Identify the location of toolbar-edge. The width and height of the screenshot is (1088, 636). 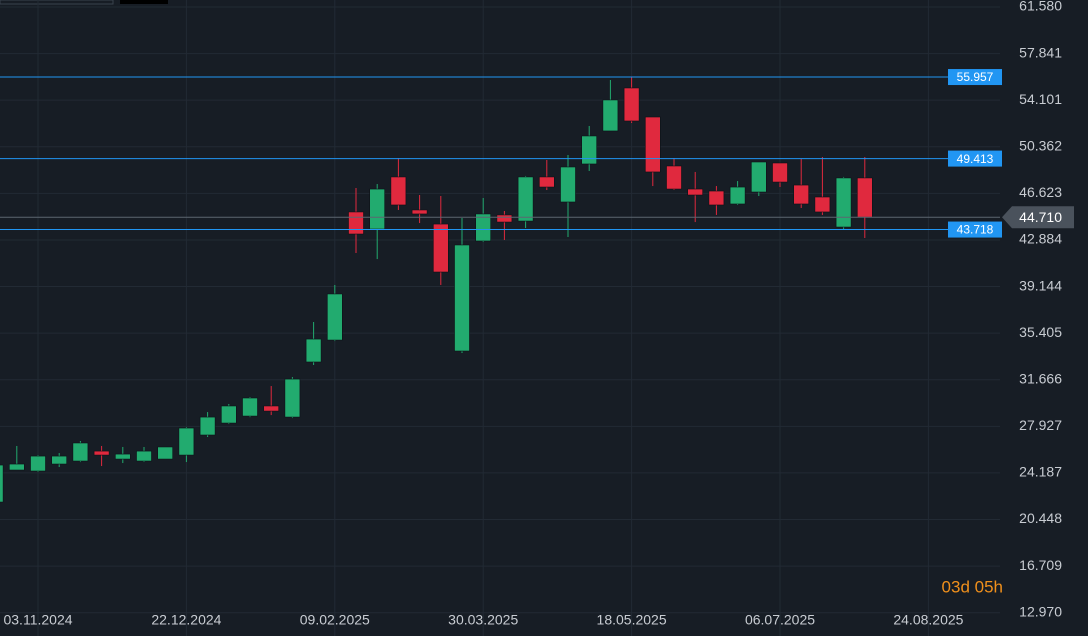
(57, 2).